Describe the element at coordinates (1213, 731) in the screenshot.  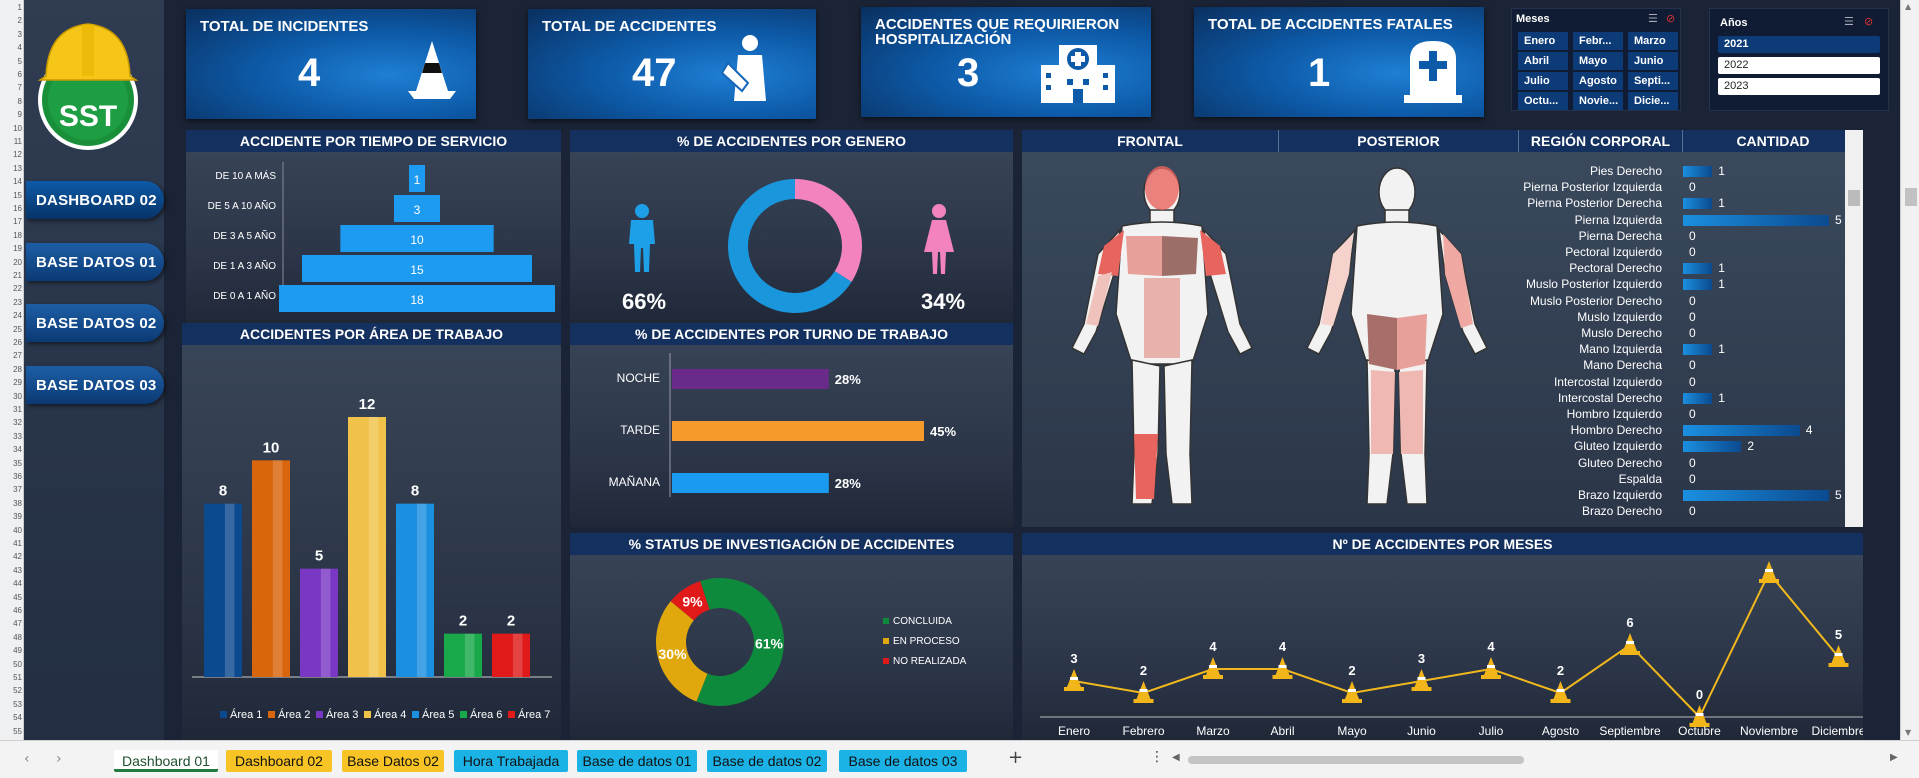
I see `meses-category-label: Marzo` at that location.